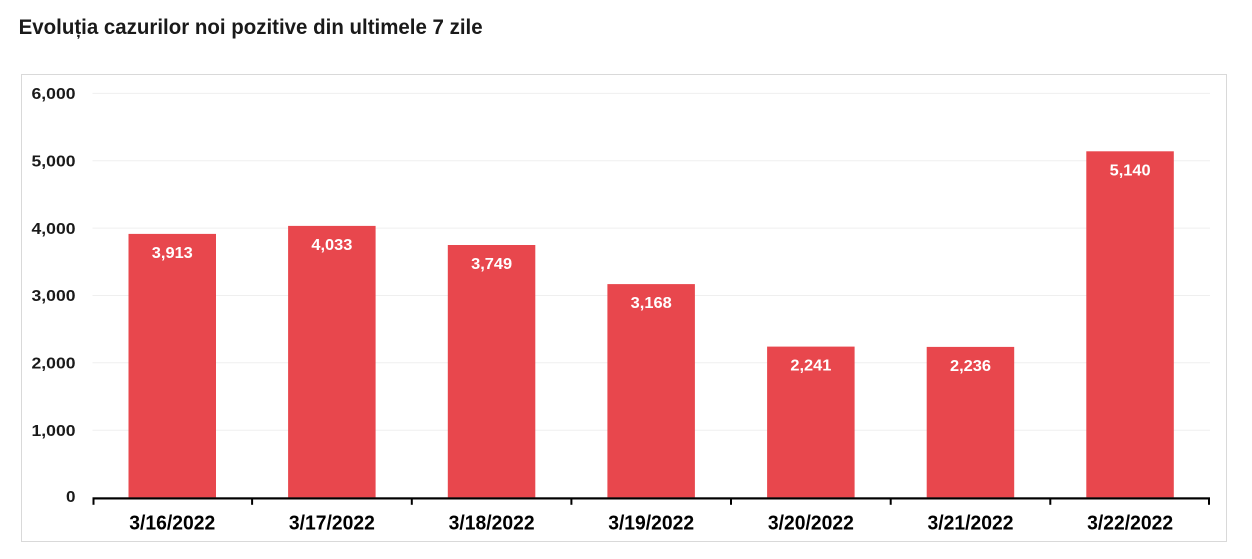 The width and height of the screenshot is (1252, 559). I want to click on svg-text: 3/19/2022, so click(651, 524).